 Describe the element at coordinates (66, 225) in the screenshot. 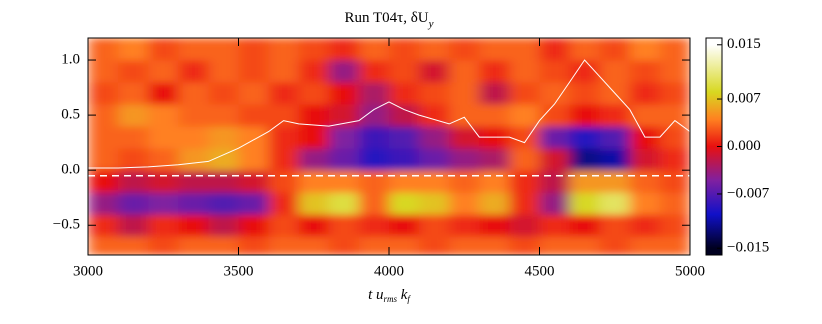

I see `y-tick-label: −0.5` at that location.